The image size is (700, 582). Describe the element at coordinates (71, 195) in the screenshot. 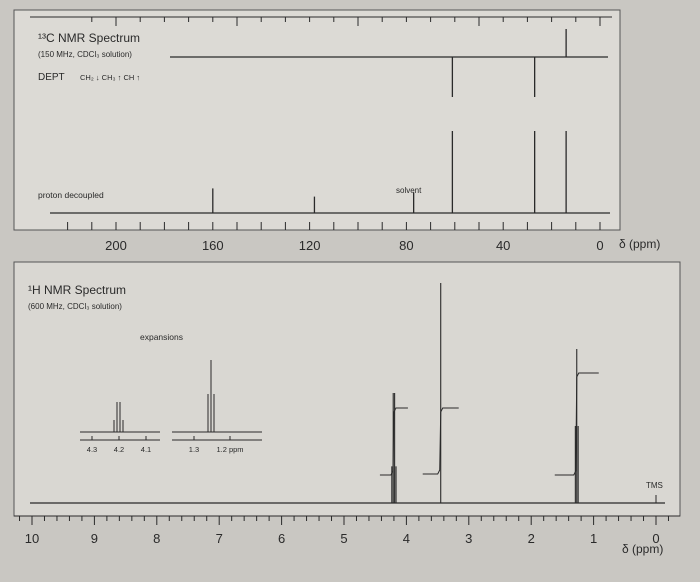

I see `decoupled-label: proton decoupled` at that location.